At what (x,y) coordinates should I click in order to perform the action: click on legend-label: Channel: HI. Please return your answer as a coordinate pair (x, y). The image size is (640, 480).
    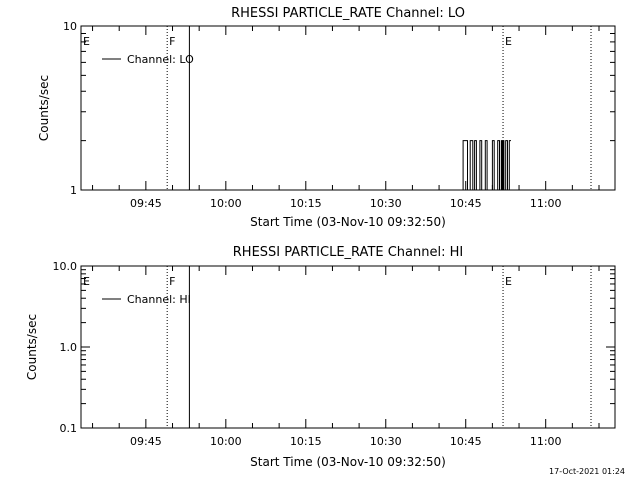
    Looking at the image, I should click on (159, 299).